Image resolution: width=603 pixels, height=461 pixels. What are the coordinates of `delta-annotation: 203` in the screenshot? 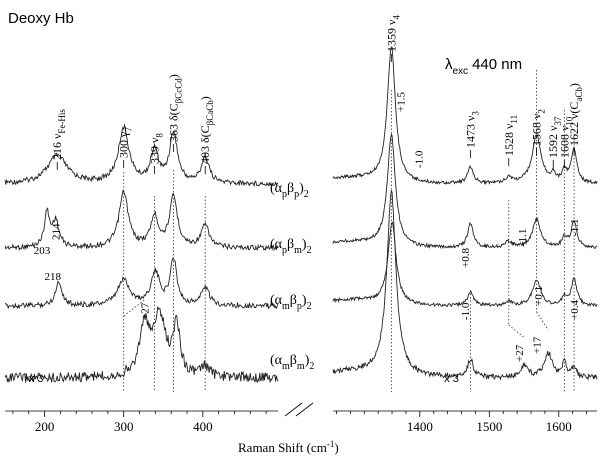 It's located at (42, 251).